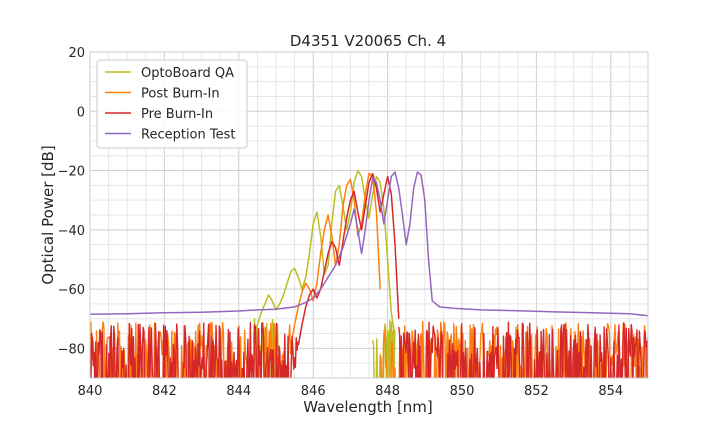  Describe the element at coordinates (462, 391) in the screenshot. I see `x-tick-label: 850` at that location.